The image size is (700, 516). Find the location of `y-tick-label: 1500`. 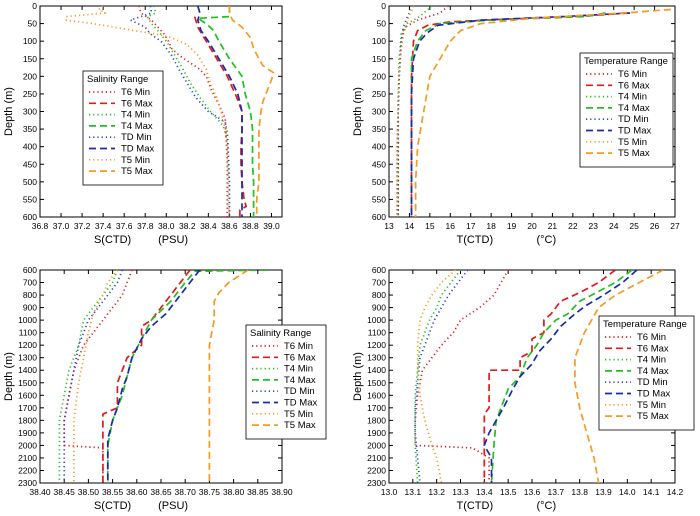

y-tick-label: 1500 is located at coordinates (27, 383).